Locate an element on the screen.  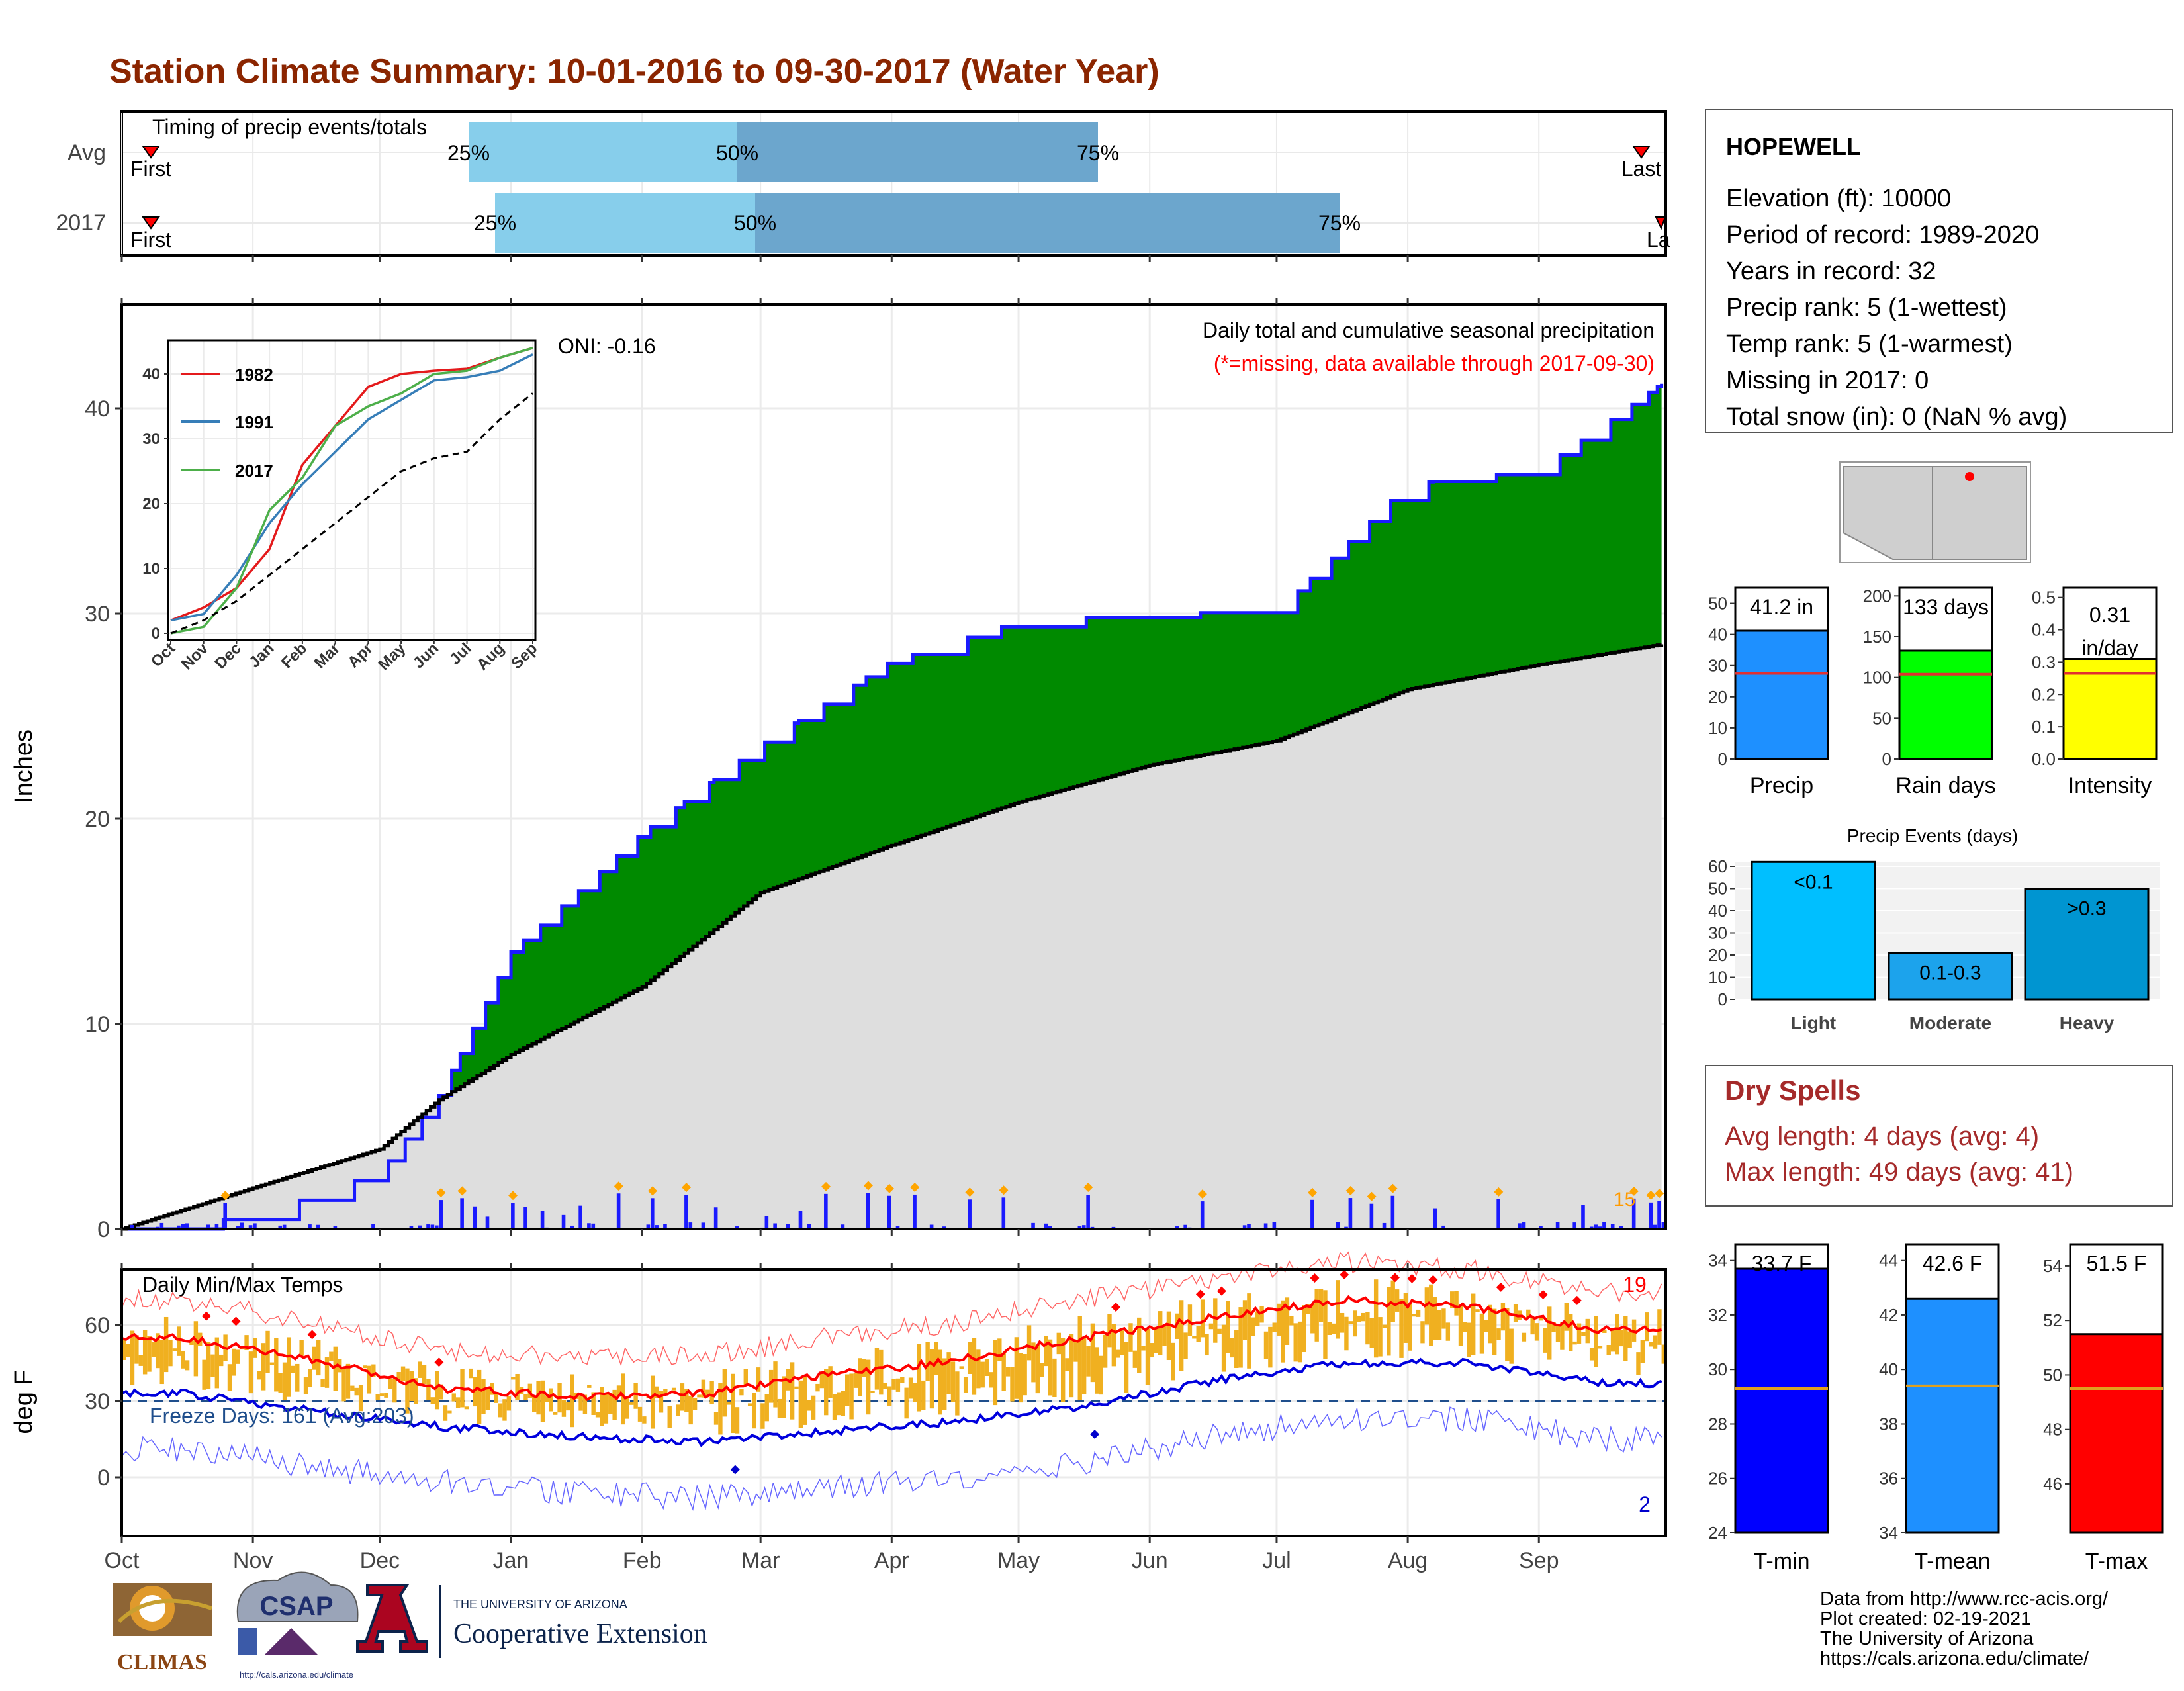
timing-avg-q1-bar is located at coordinates (603, 152).